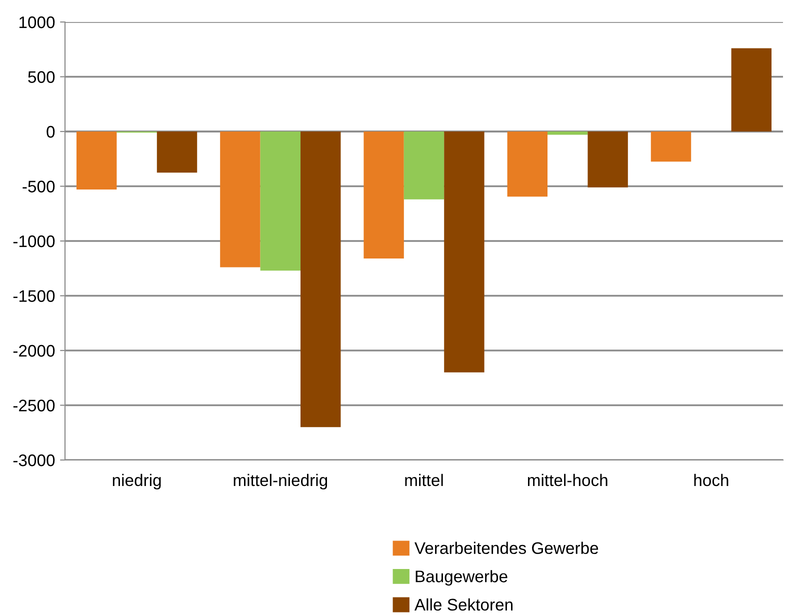 The image size is (787, 615). Describe the element at coordinates (711, 480) in the screenshot. I see `x-tick-label: hoch` at that location.